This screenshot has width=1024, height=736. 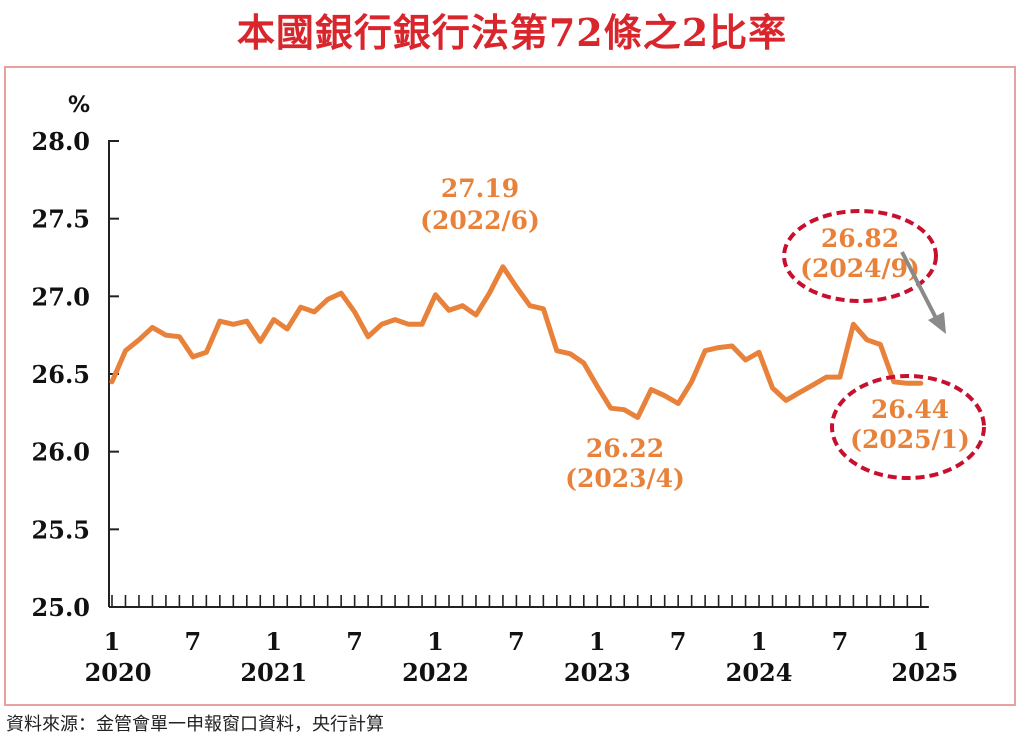 I want to click on annotation-date: (2022/6), so click(x=480, y=220).